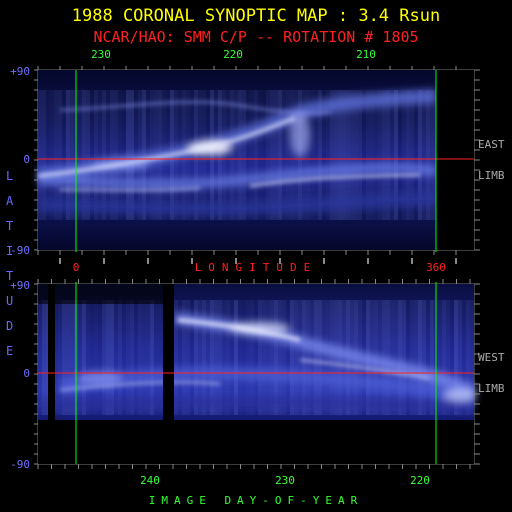  What do you see at coordinates (76, 267) in the screenshot?
I see `longitude-min-label: 0` at bounding box center [76, 267].